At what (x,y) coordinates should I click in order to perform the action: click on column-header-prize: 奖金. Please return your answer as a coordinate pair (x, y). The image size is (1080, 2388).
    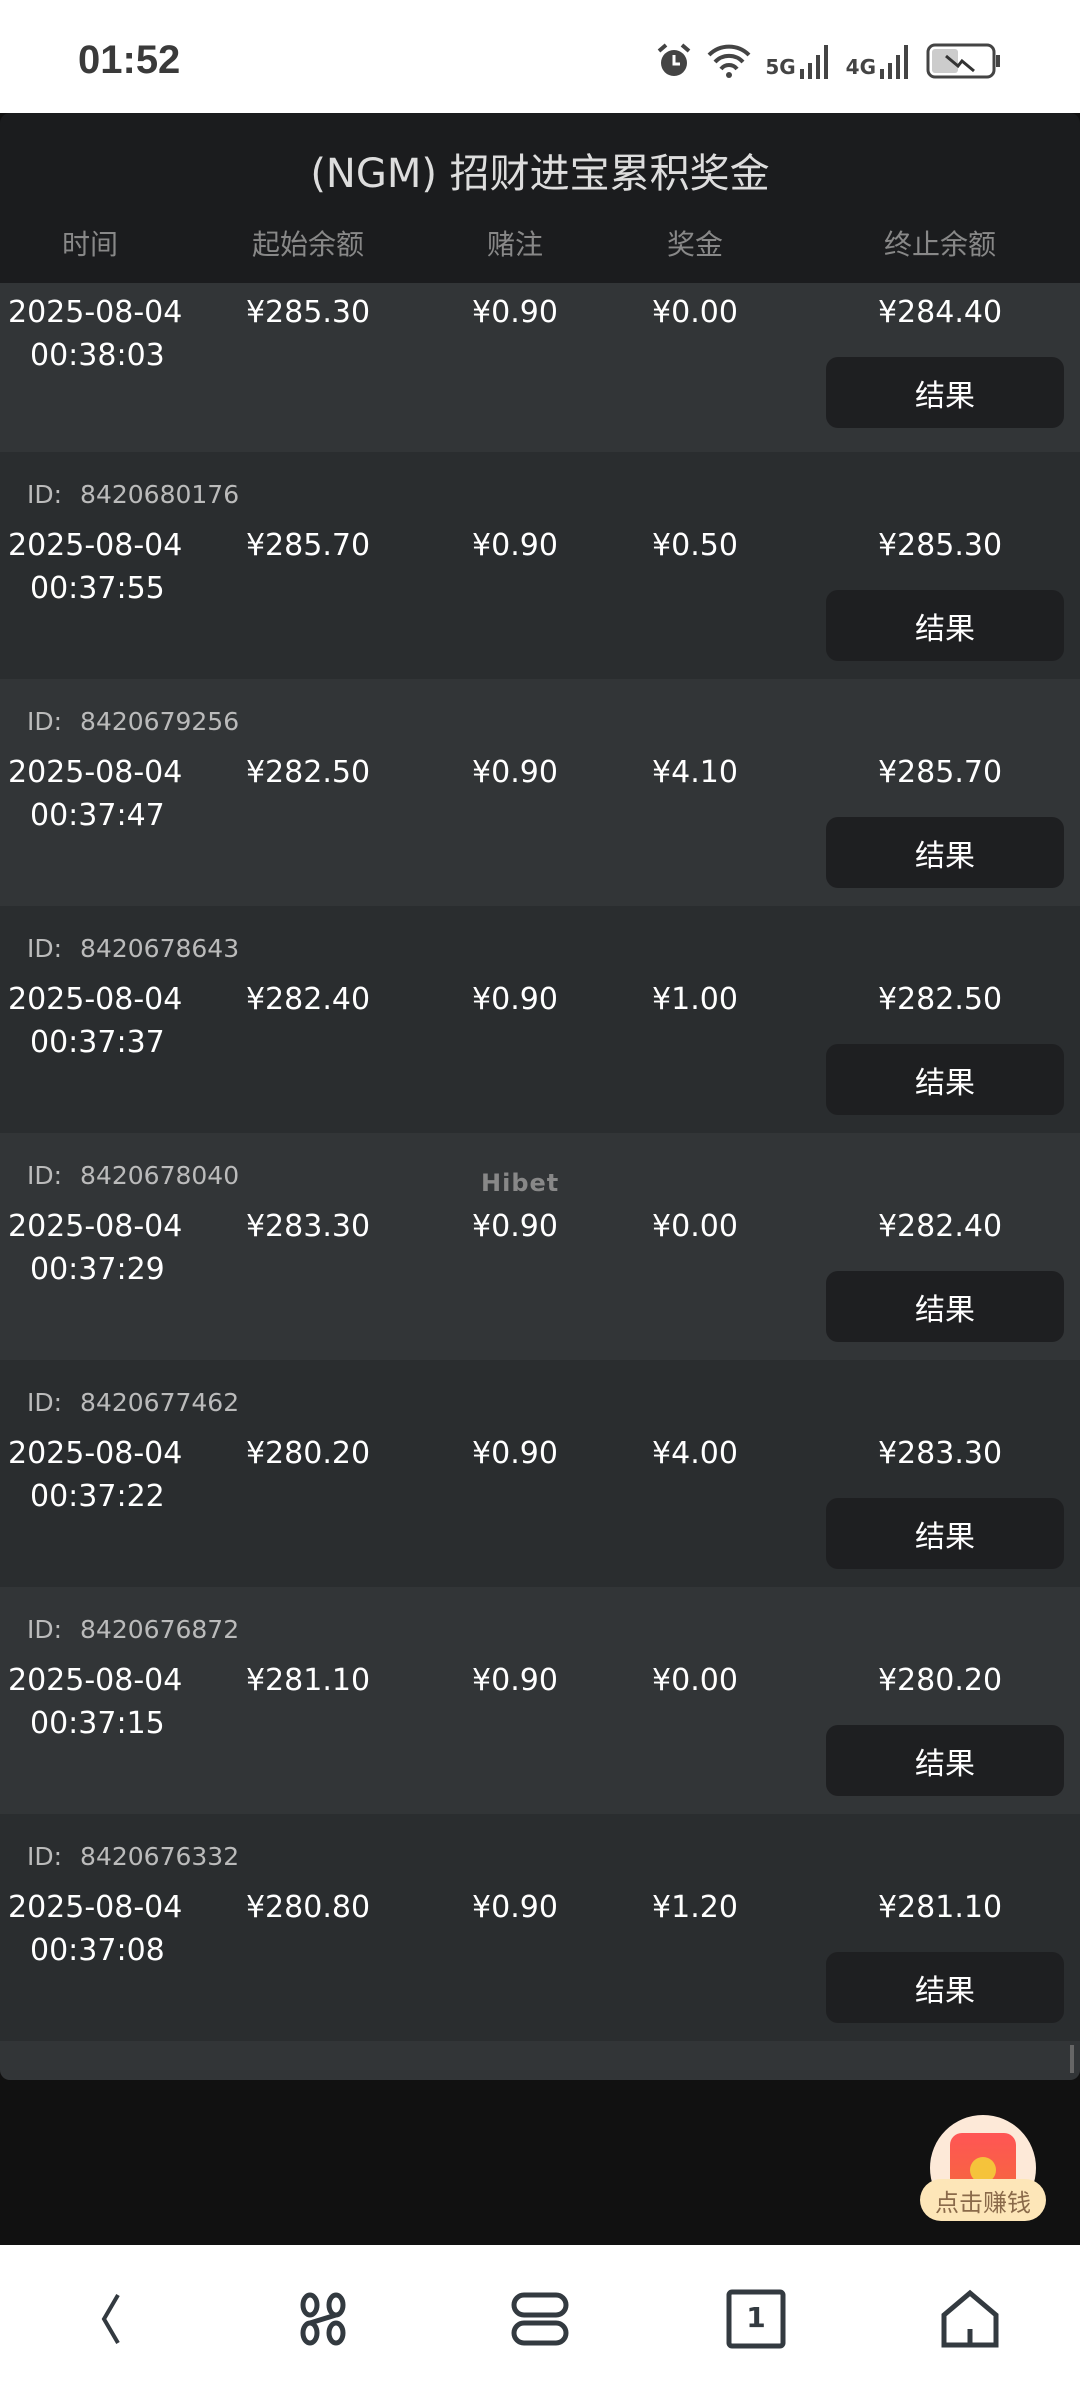
    Looking at the image, I should click on (695, 244).